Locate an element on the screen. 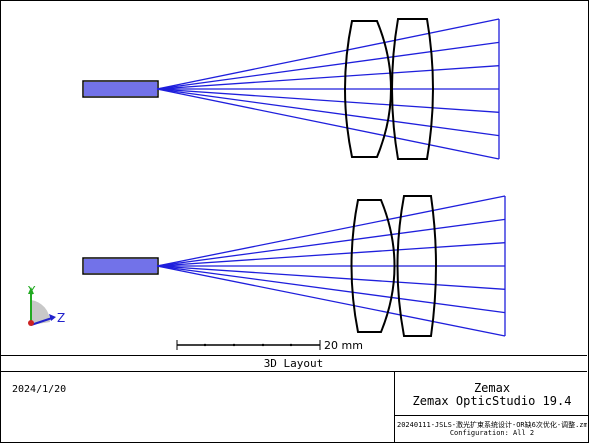 The image size is (589, 443). origin-marker is located at coordinates (31, 323).